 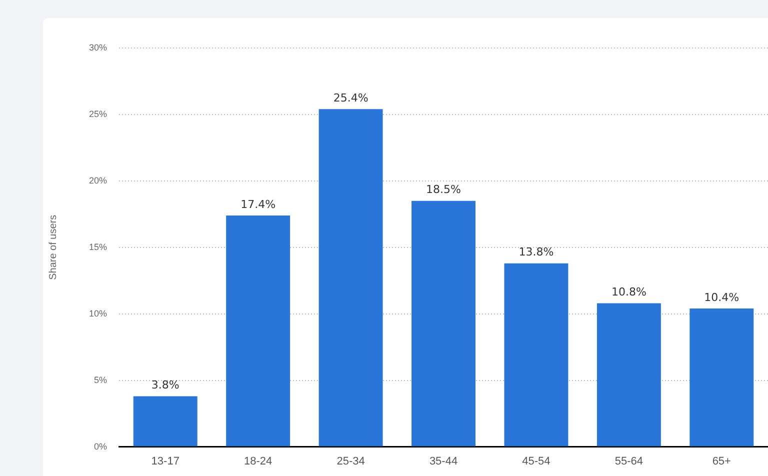 What do you see at coordinates (628, 292) in the screenshot?
I see `data-label: 10.8%` at bounding box center [628, 292].